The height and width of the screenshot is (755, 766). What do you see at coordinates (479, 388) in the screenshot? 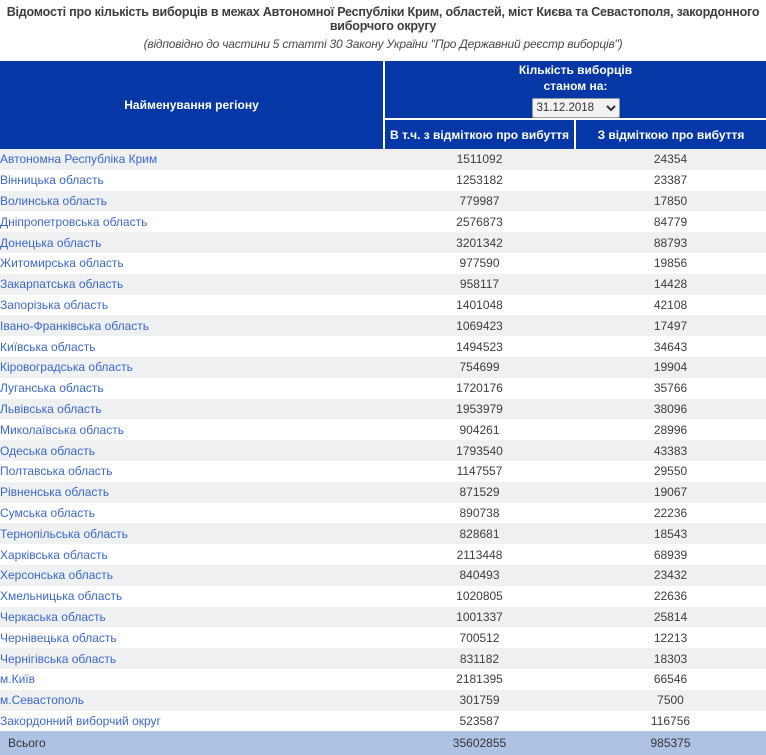
I see `voter-count: 1720176` at bounding box center [479, 388].